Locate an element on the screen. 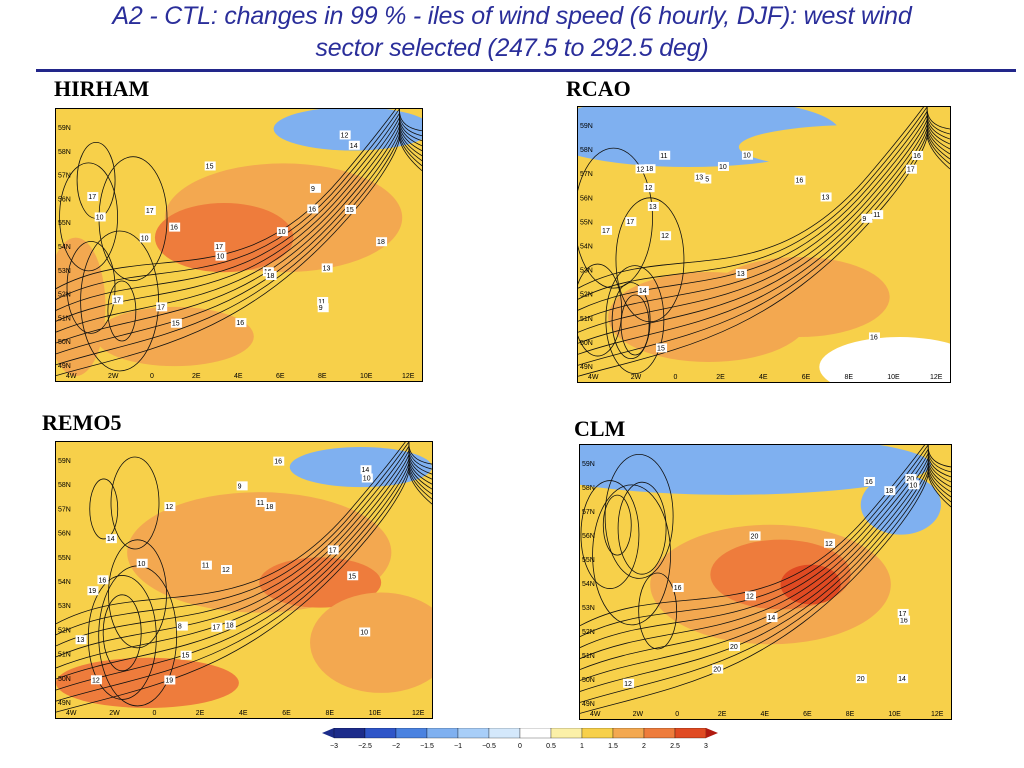 This screenshot has height=768, width=1024. colorbar-tick-label: −1 is located at coordinates (458, 746).